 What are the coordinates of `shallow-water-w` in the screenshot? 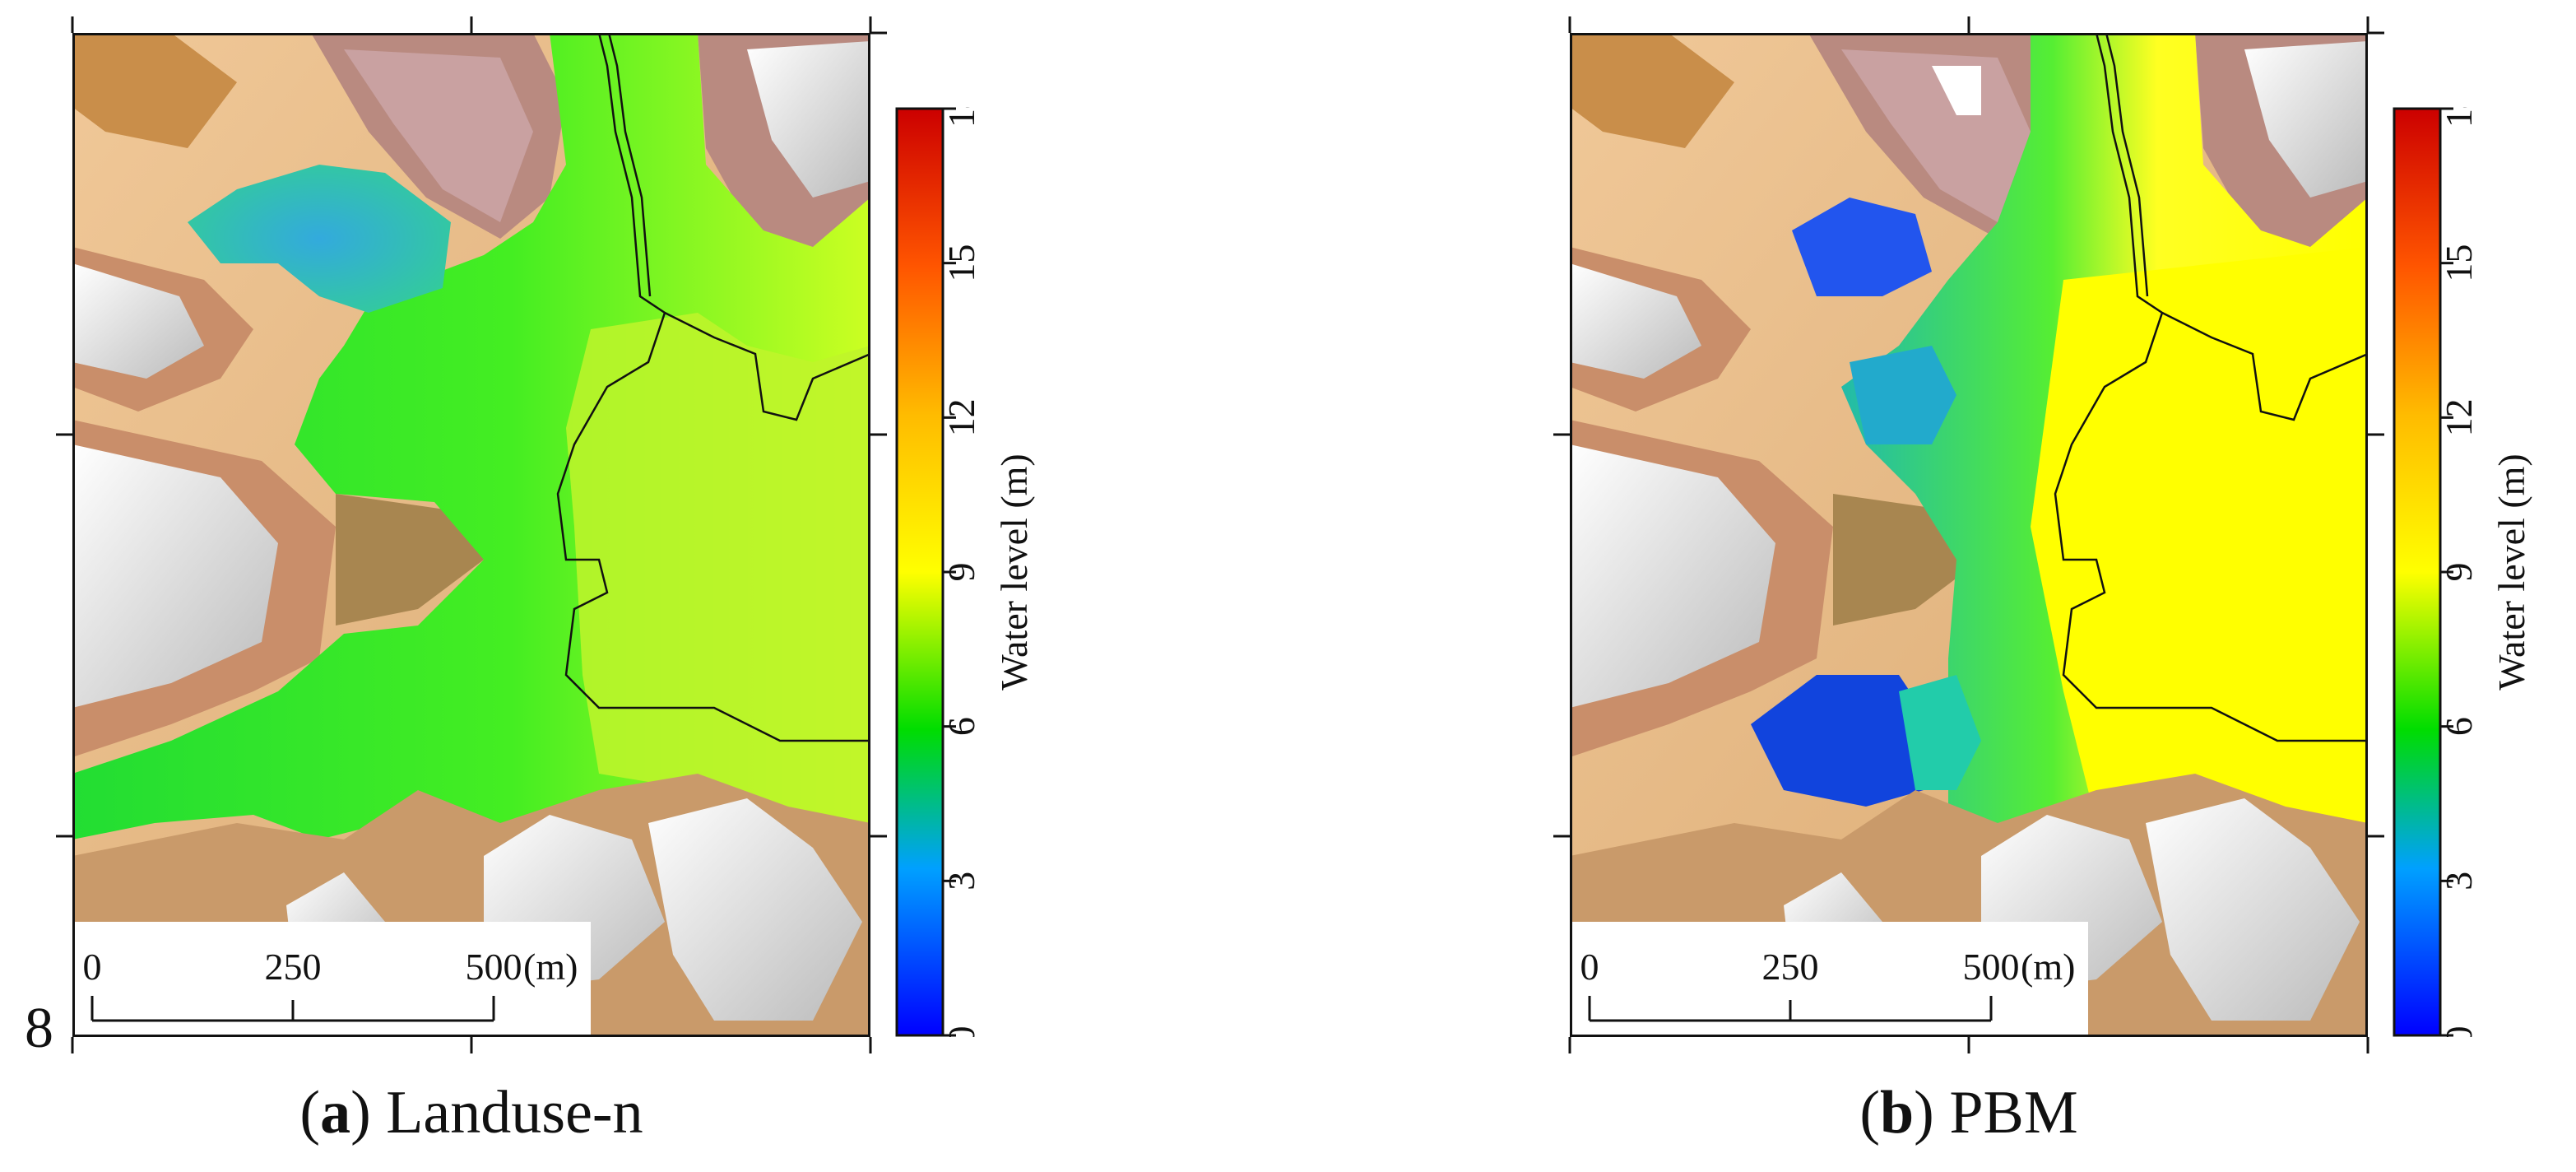 It's located at (1903, 395).